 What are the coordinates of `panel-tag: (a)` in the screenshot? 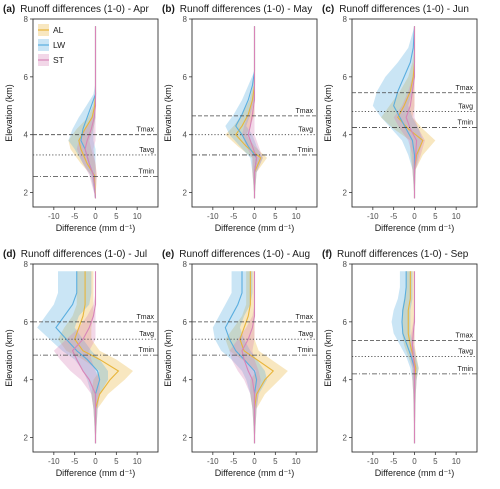 It's located at (9, 9).